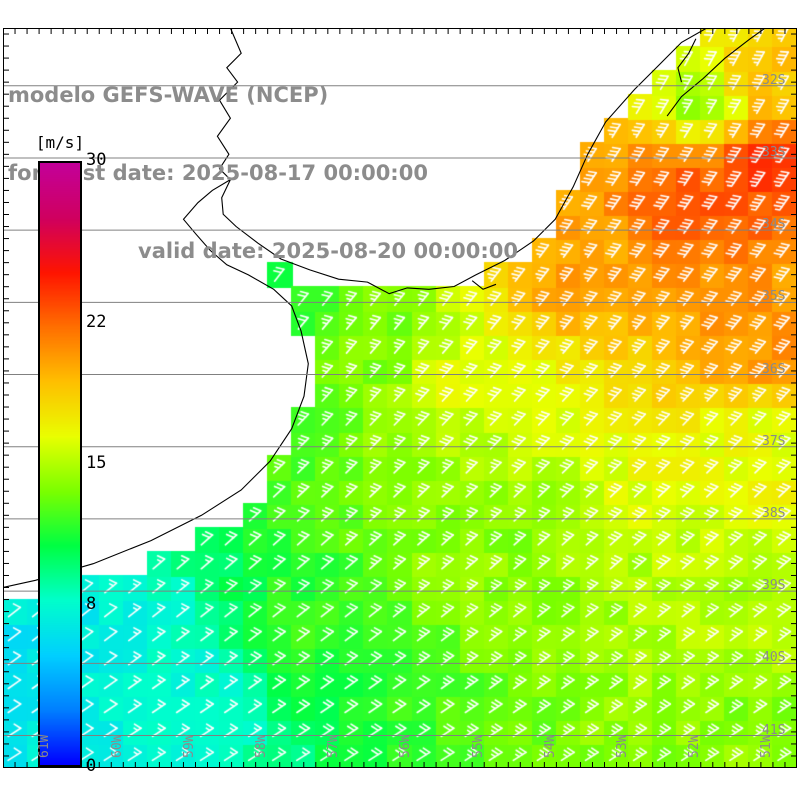 The width and height of the screenshot is (800, 800). Describe the element at coordinates (767, 746) in the screenshot. I see `longitude-label-51W: 51W` at that location.